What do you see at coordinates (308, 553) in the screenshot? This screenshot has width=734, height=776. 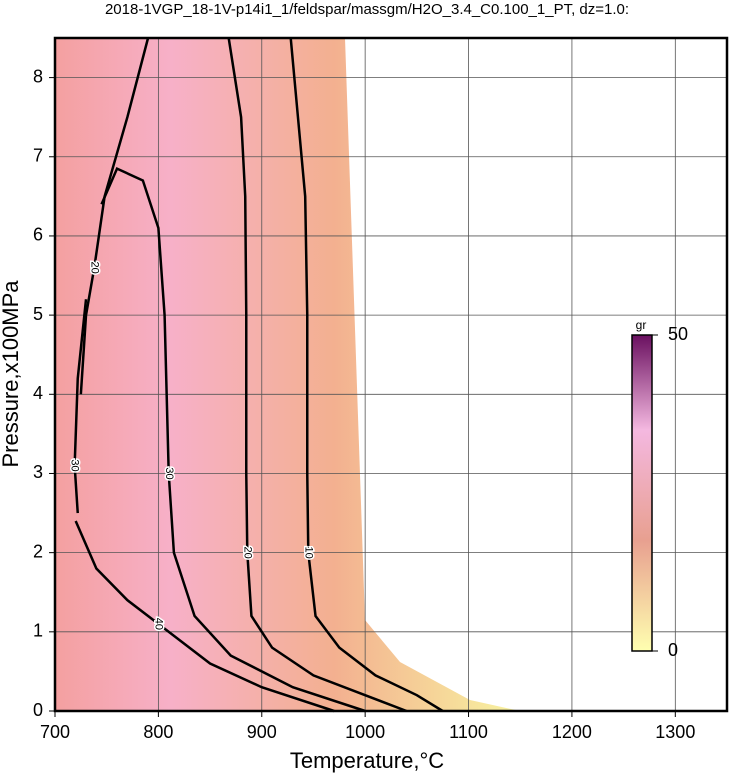 I see `contour-label: 10` at bounding box center [308, 553].